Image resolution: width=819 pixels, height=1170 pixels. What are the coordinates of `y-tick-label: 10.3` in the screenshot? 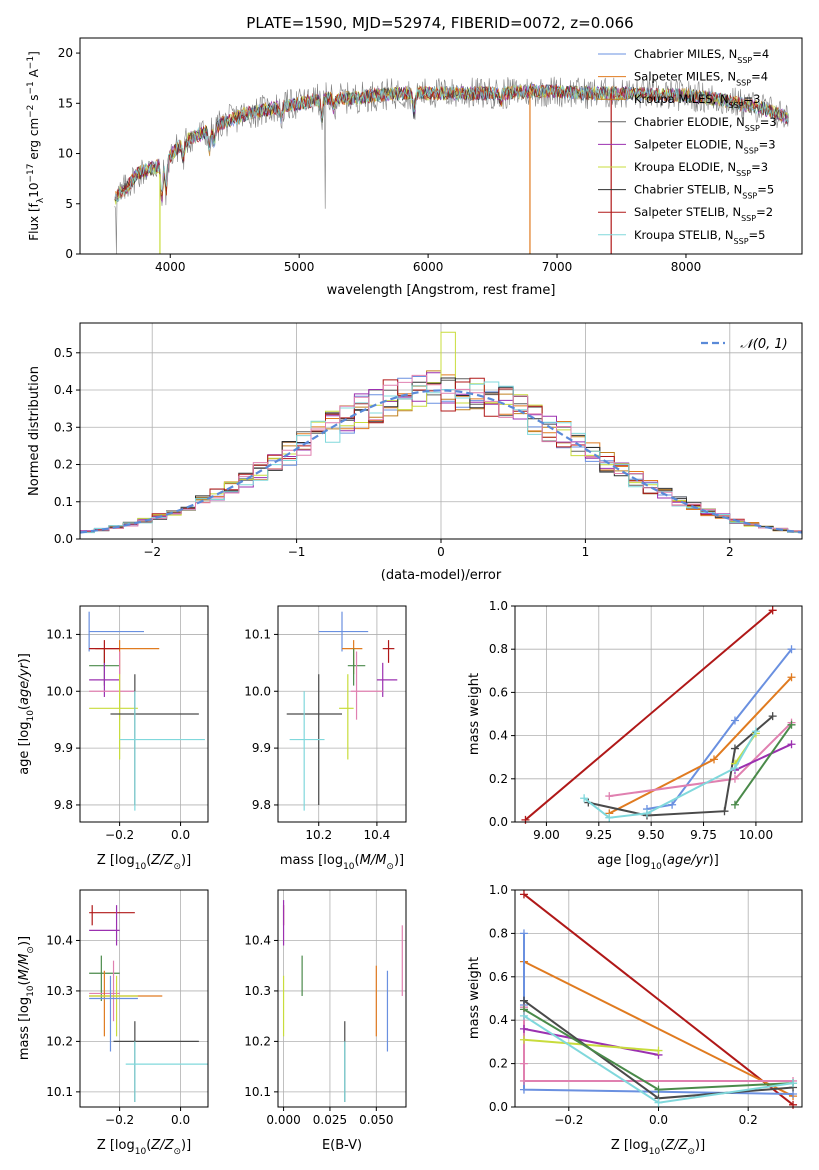 It's located at (257, 991).